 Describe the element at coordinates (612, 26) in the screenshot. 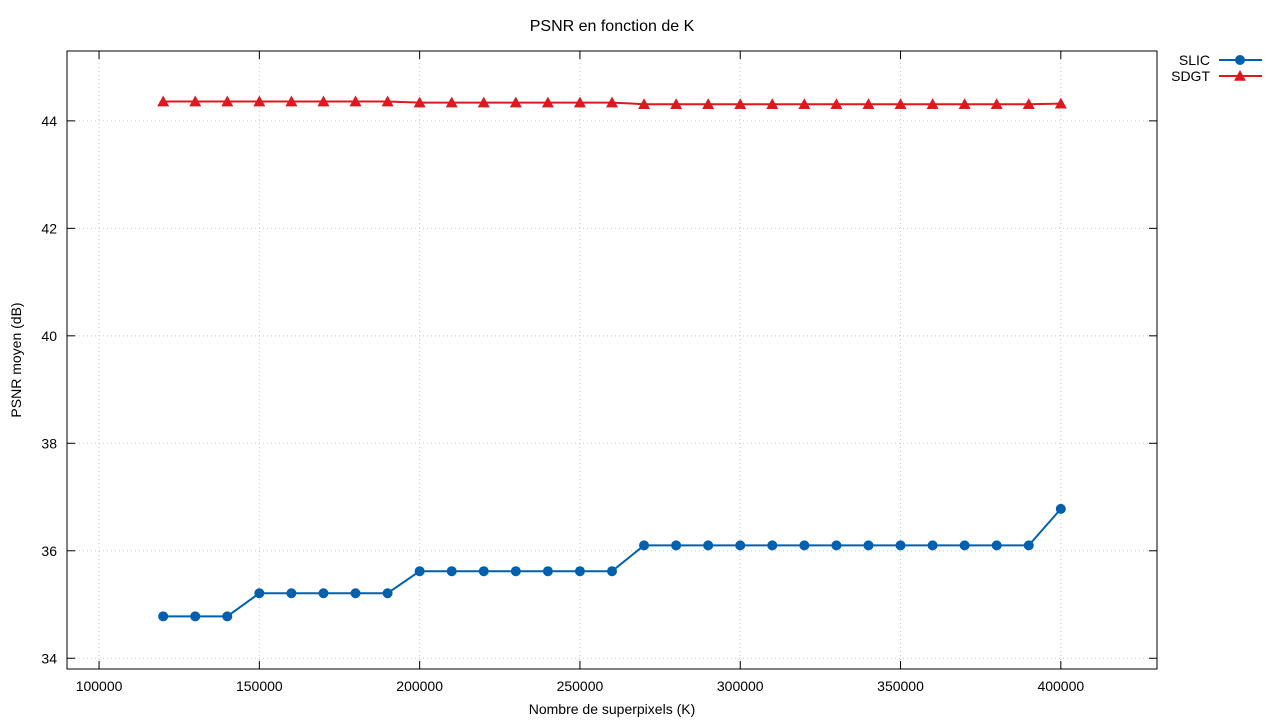

I see `chart-title: PSNR en fonction de K` at that location.